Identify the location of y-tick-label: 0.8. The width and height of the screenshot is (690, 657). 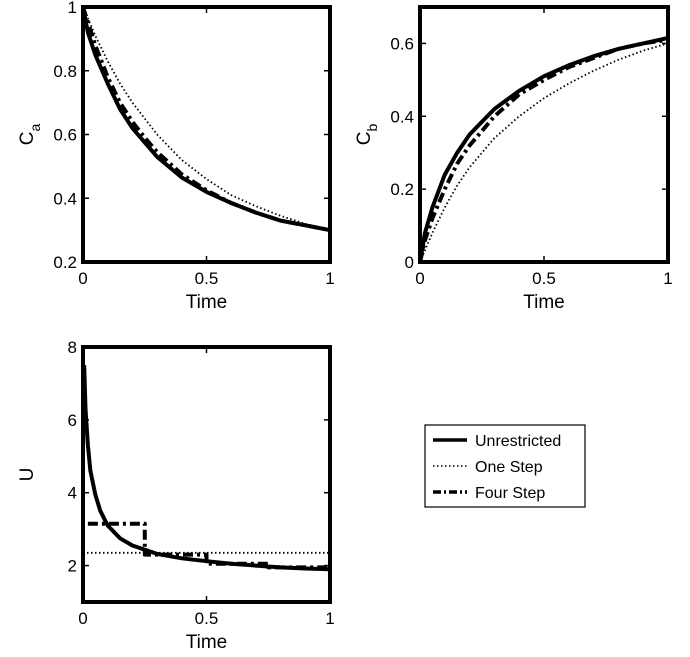
(65, 71).